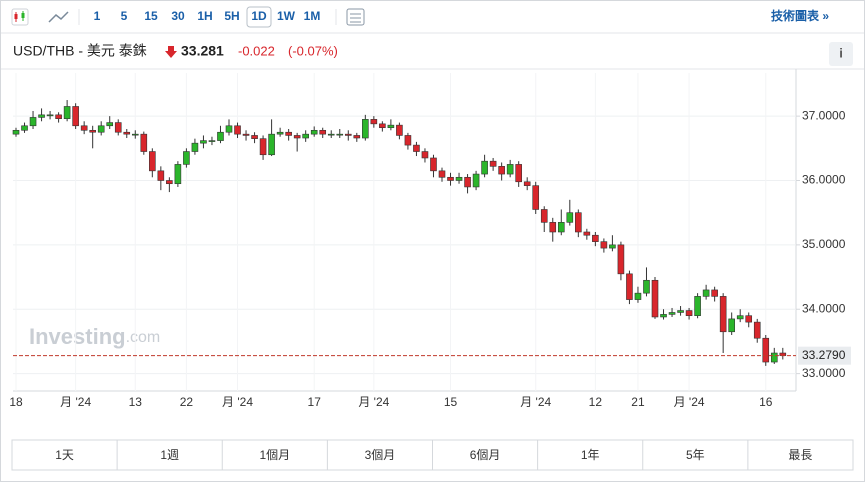 Image resolution: width=865 pixels, height=486 pixels. I want to click on info-button, so click(841, 54).